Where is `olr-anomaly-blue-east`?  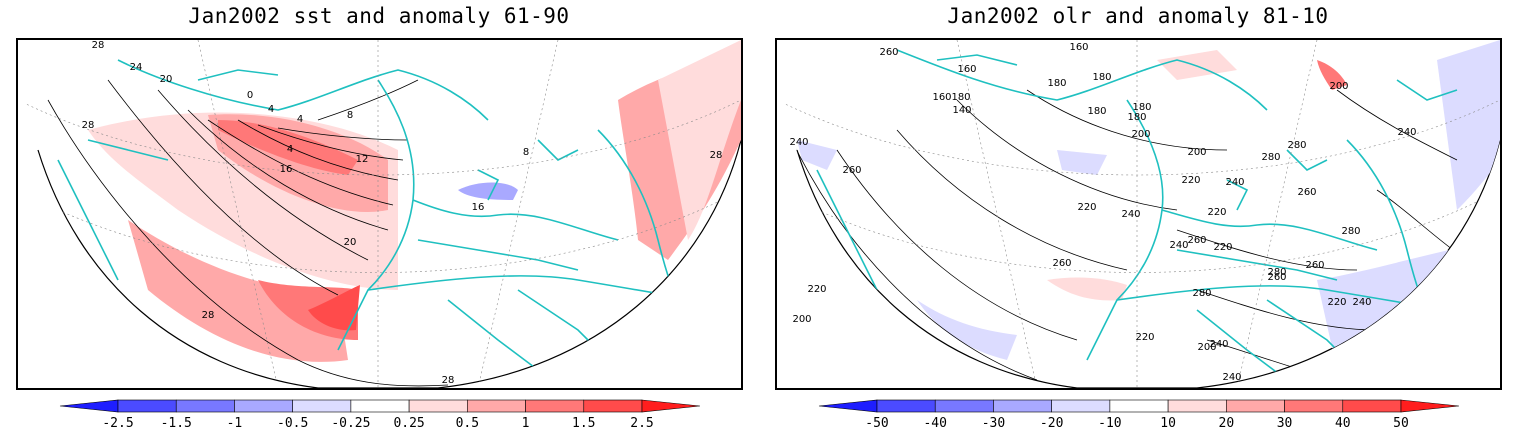
olr-anomaly-blue-east is located at coordinates (1468, 125).